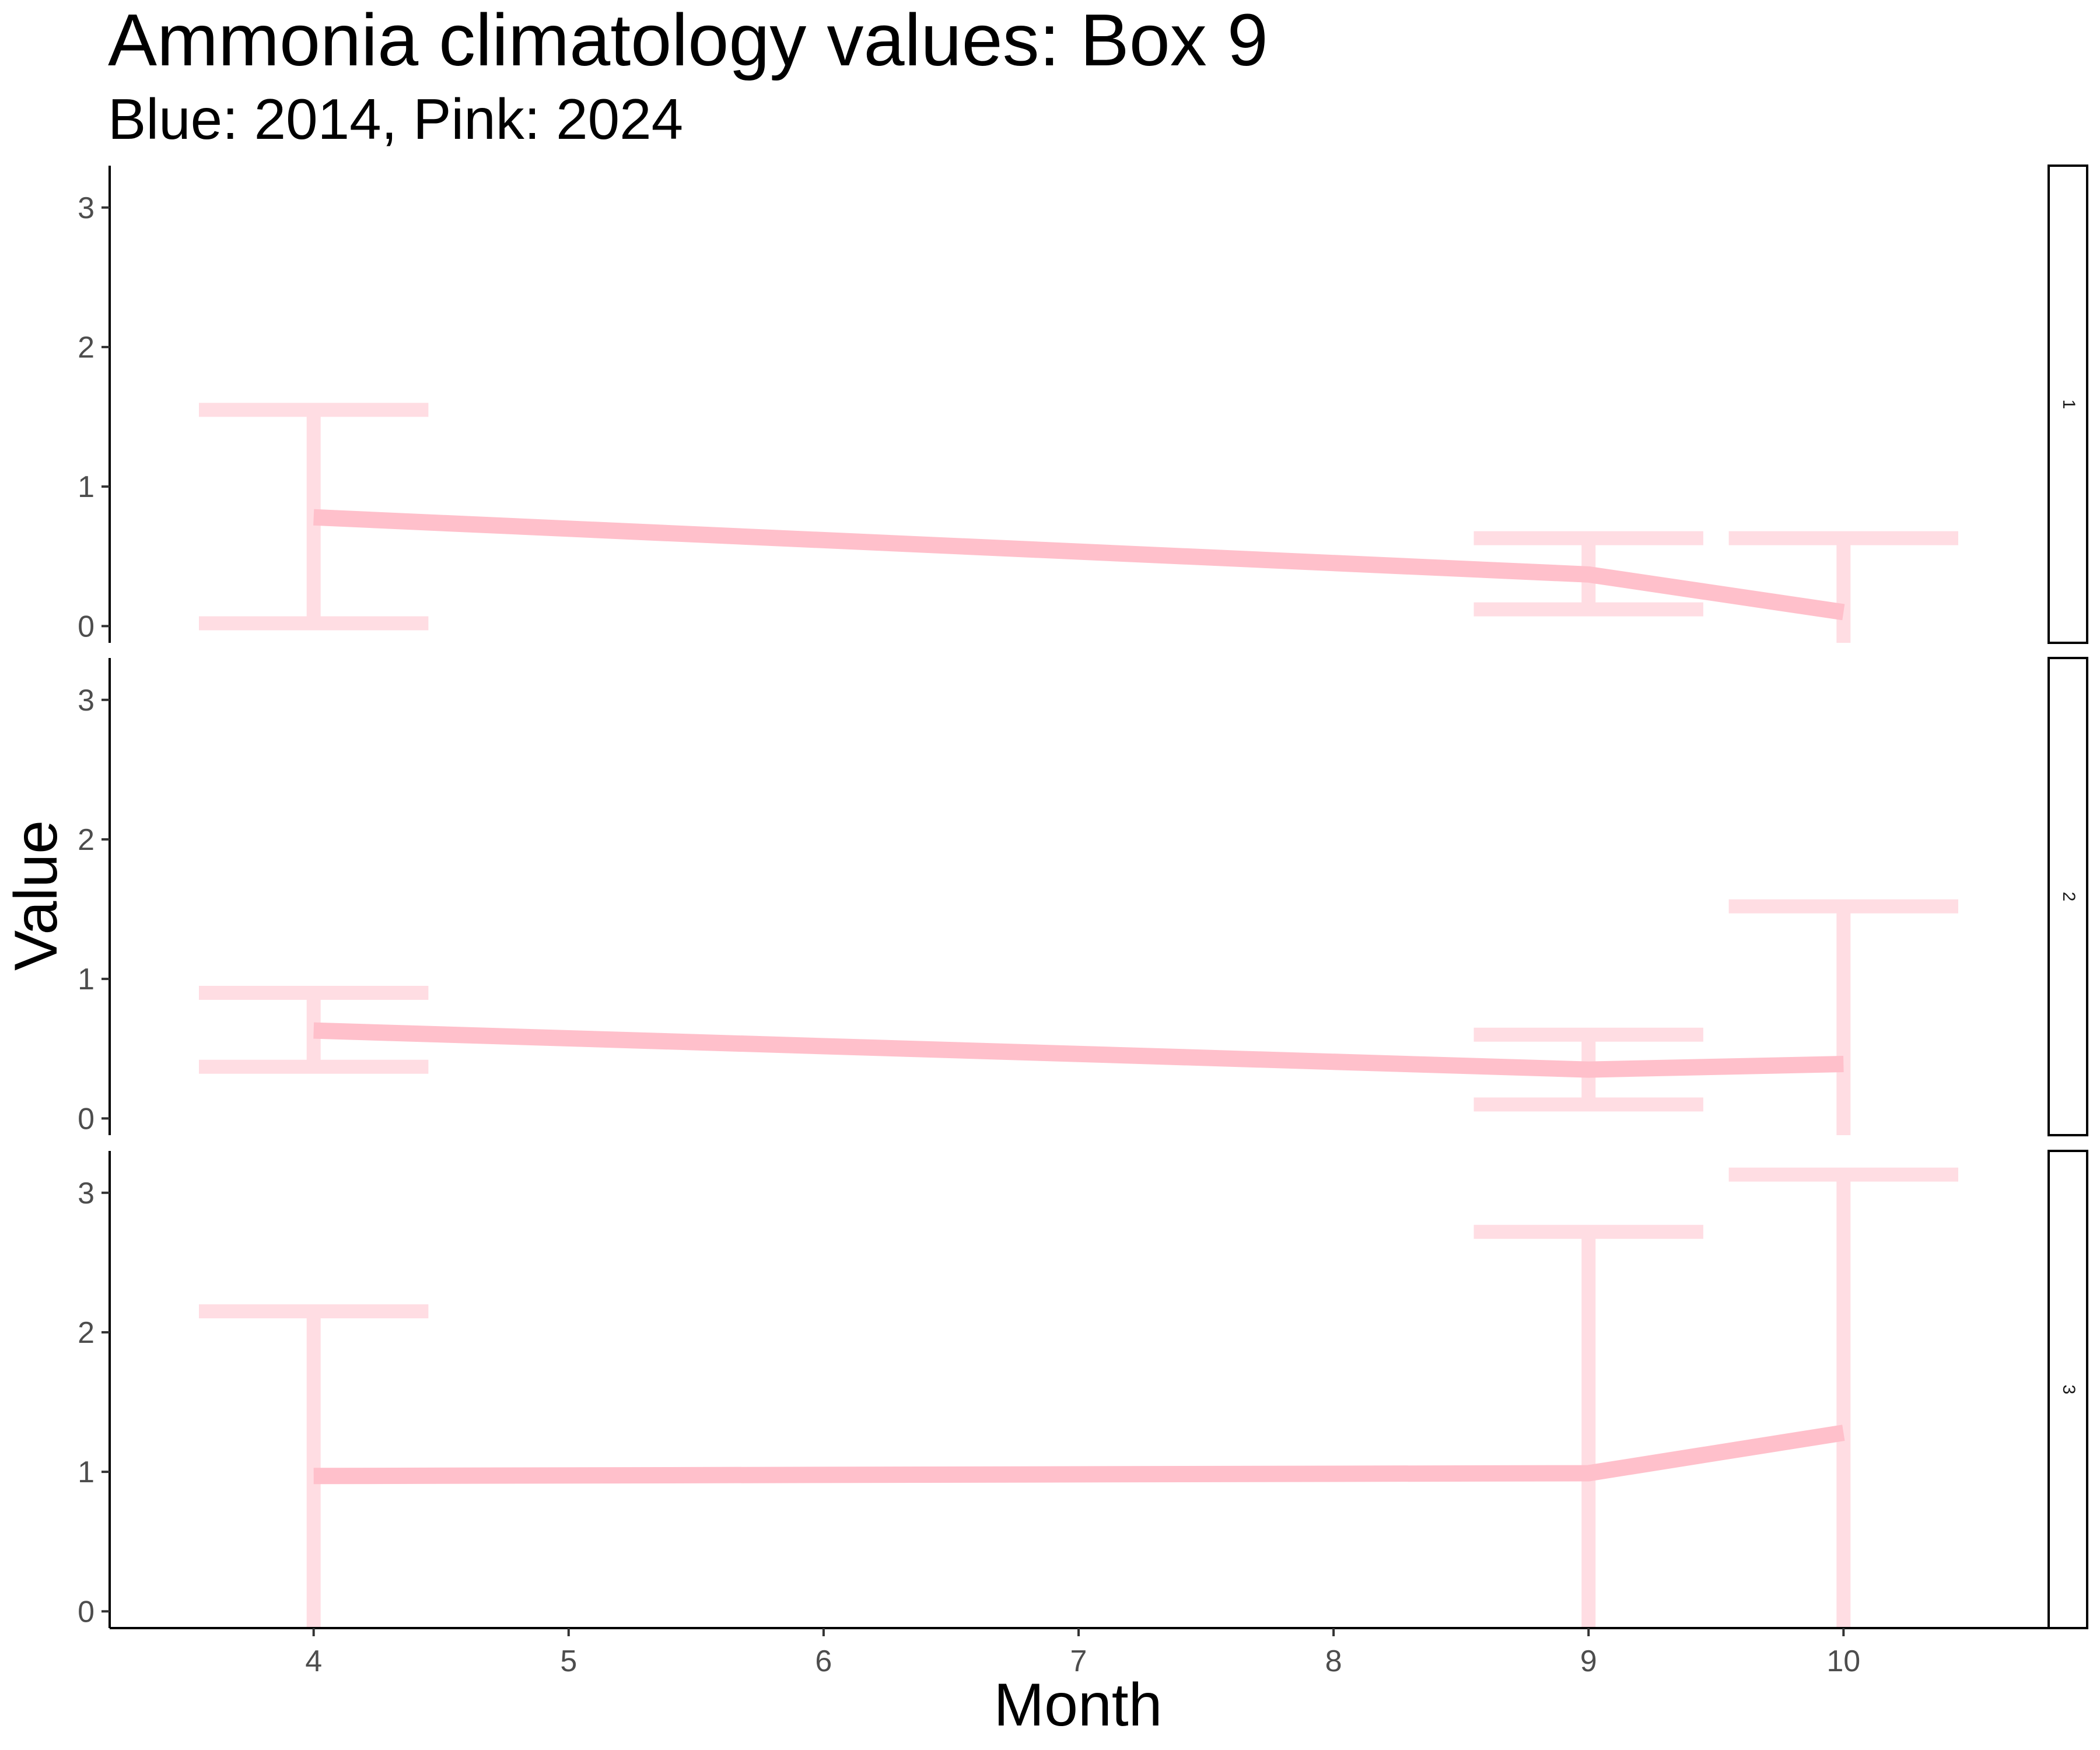 The width and height of the screenshot is (2100, 1750). Describe the element at coordinates (688, 41) in the screenshot. I see `chart-title: Ammonia climatology values: Box 9` at that location.